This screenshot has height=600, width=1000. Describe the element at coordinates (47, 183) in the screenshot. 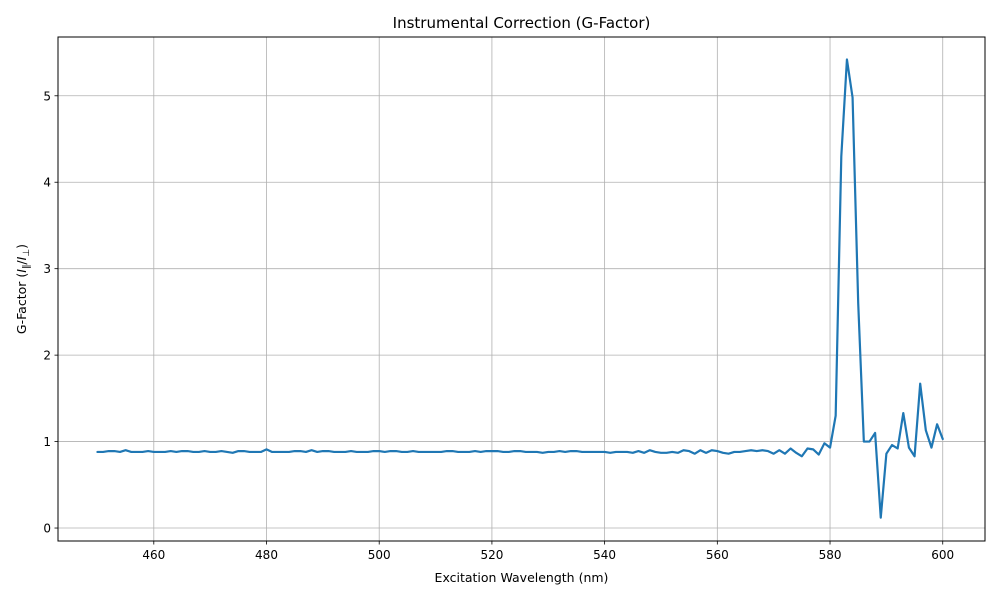

I see `y-tick-label: 4` at that location.